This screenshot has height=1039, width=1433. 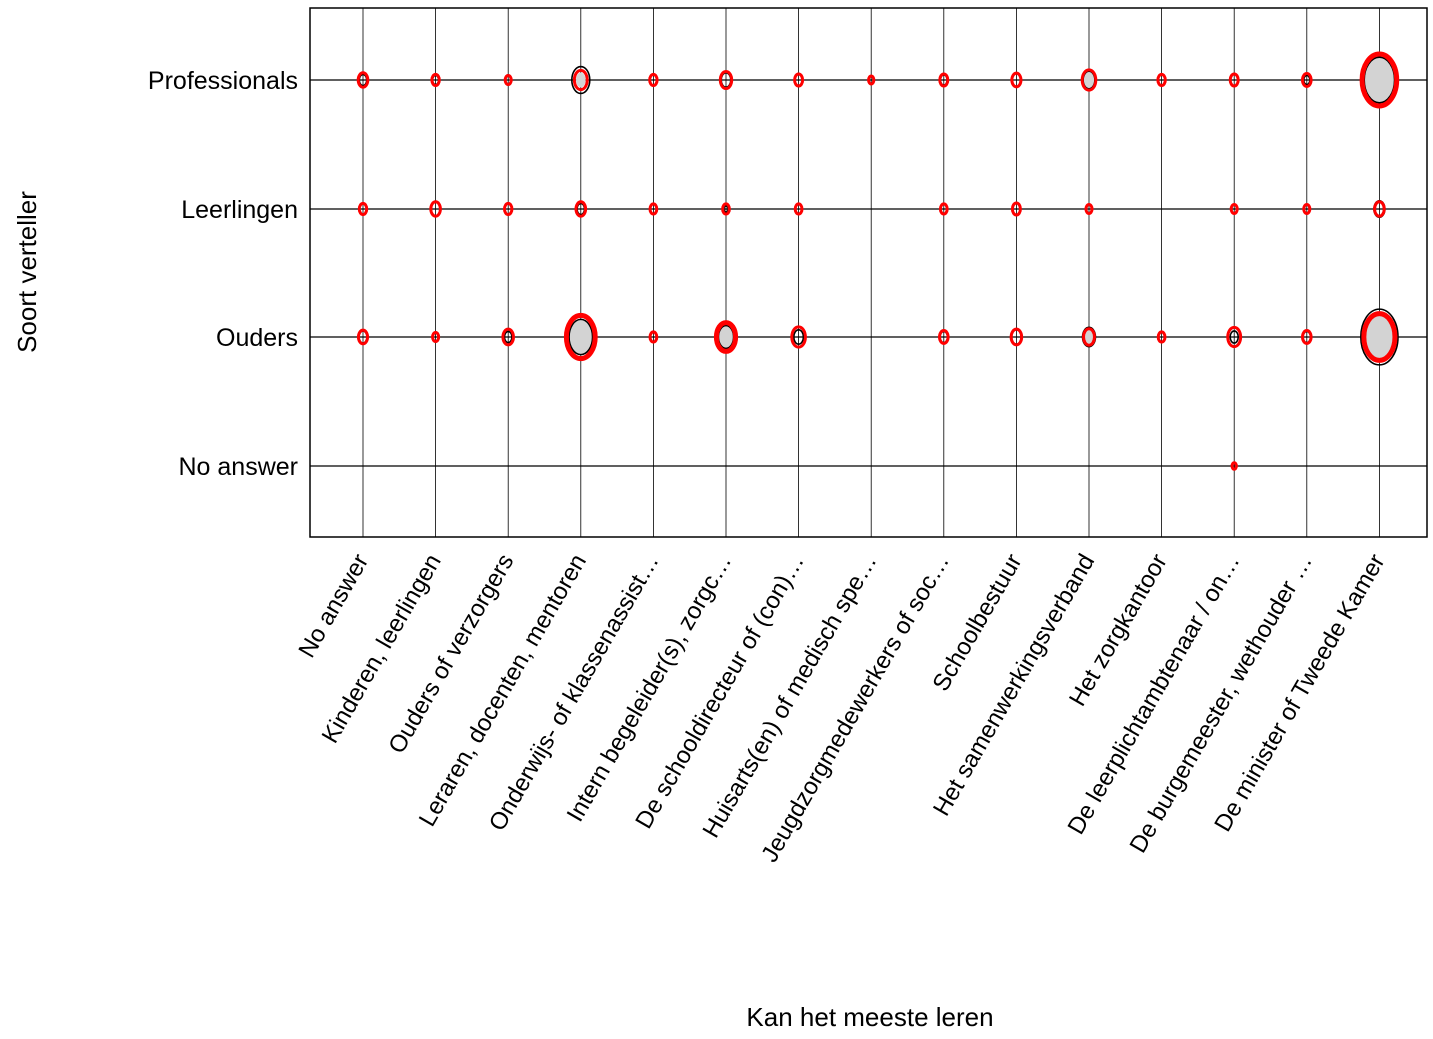 What do you see at coordinates (27, 272) in the screenshot?
I see `y-axis-label: Soort verteller` at bounding box center [27, 272].